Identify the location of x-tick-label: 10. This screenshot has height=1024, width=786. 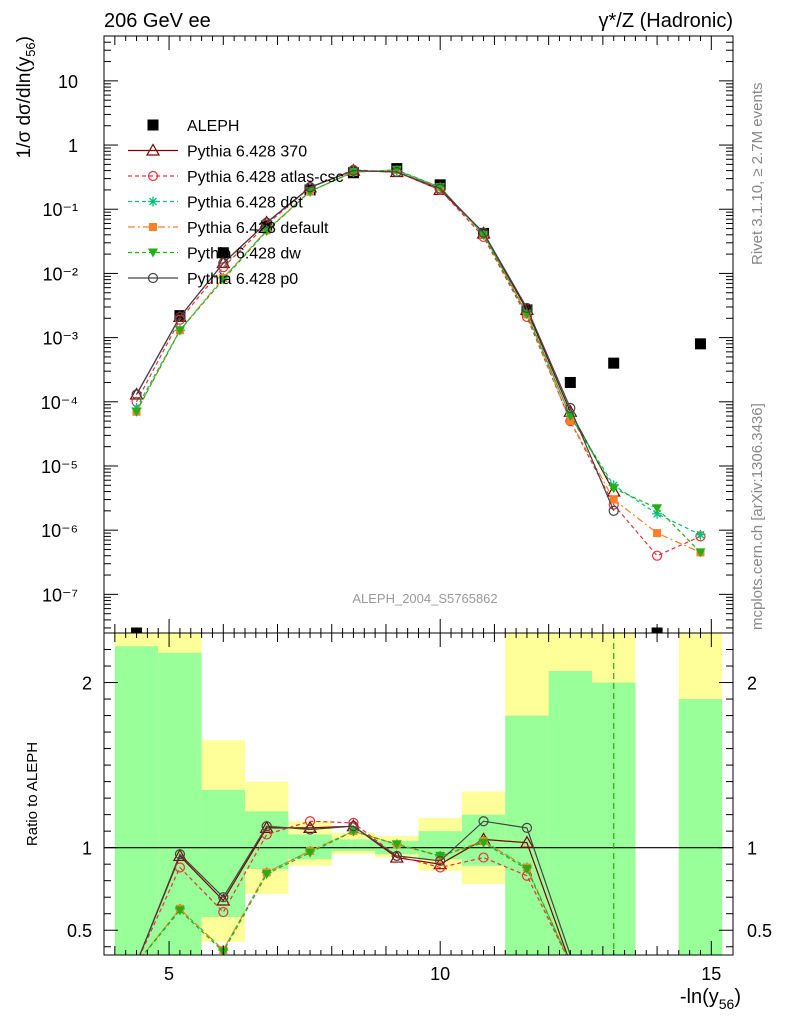
(440, 974).